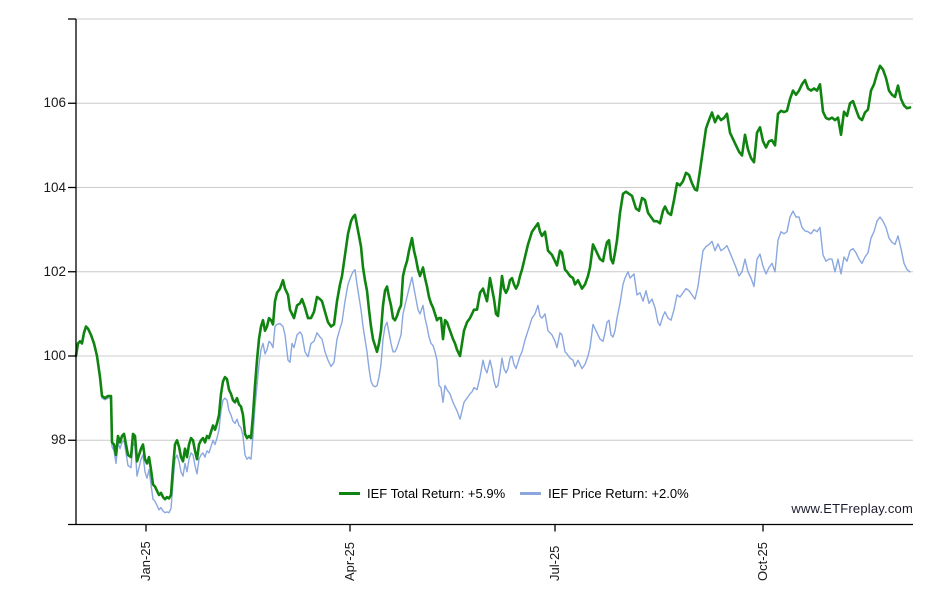 The image size is (940, 600). Describe the element at coordinates (554, 563) in the screenshot. I see `x-tick-label-Jul-25: Jul-25` at that location.